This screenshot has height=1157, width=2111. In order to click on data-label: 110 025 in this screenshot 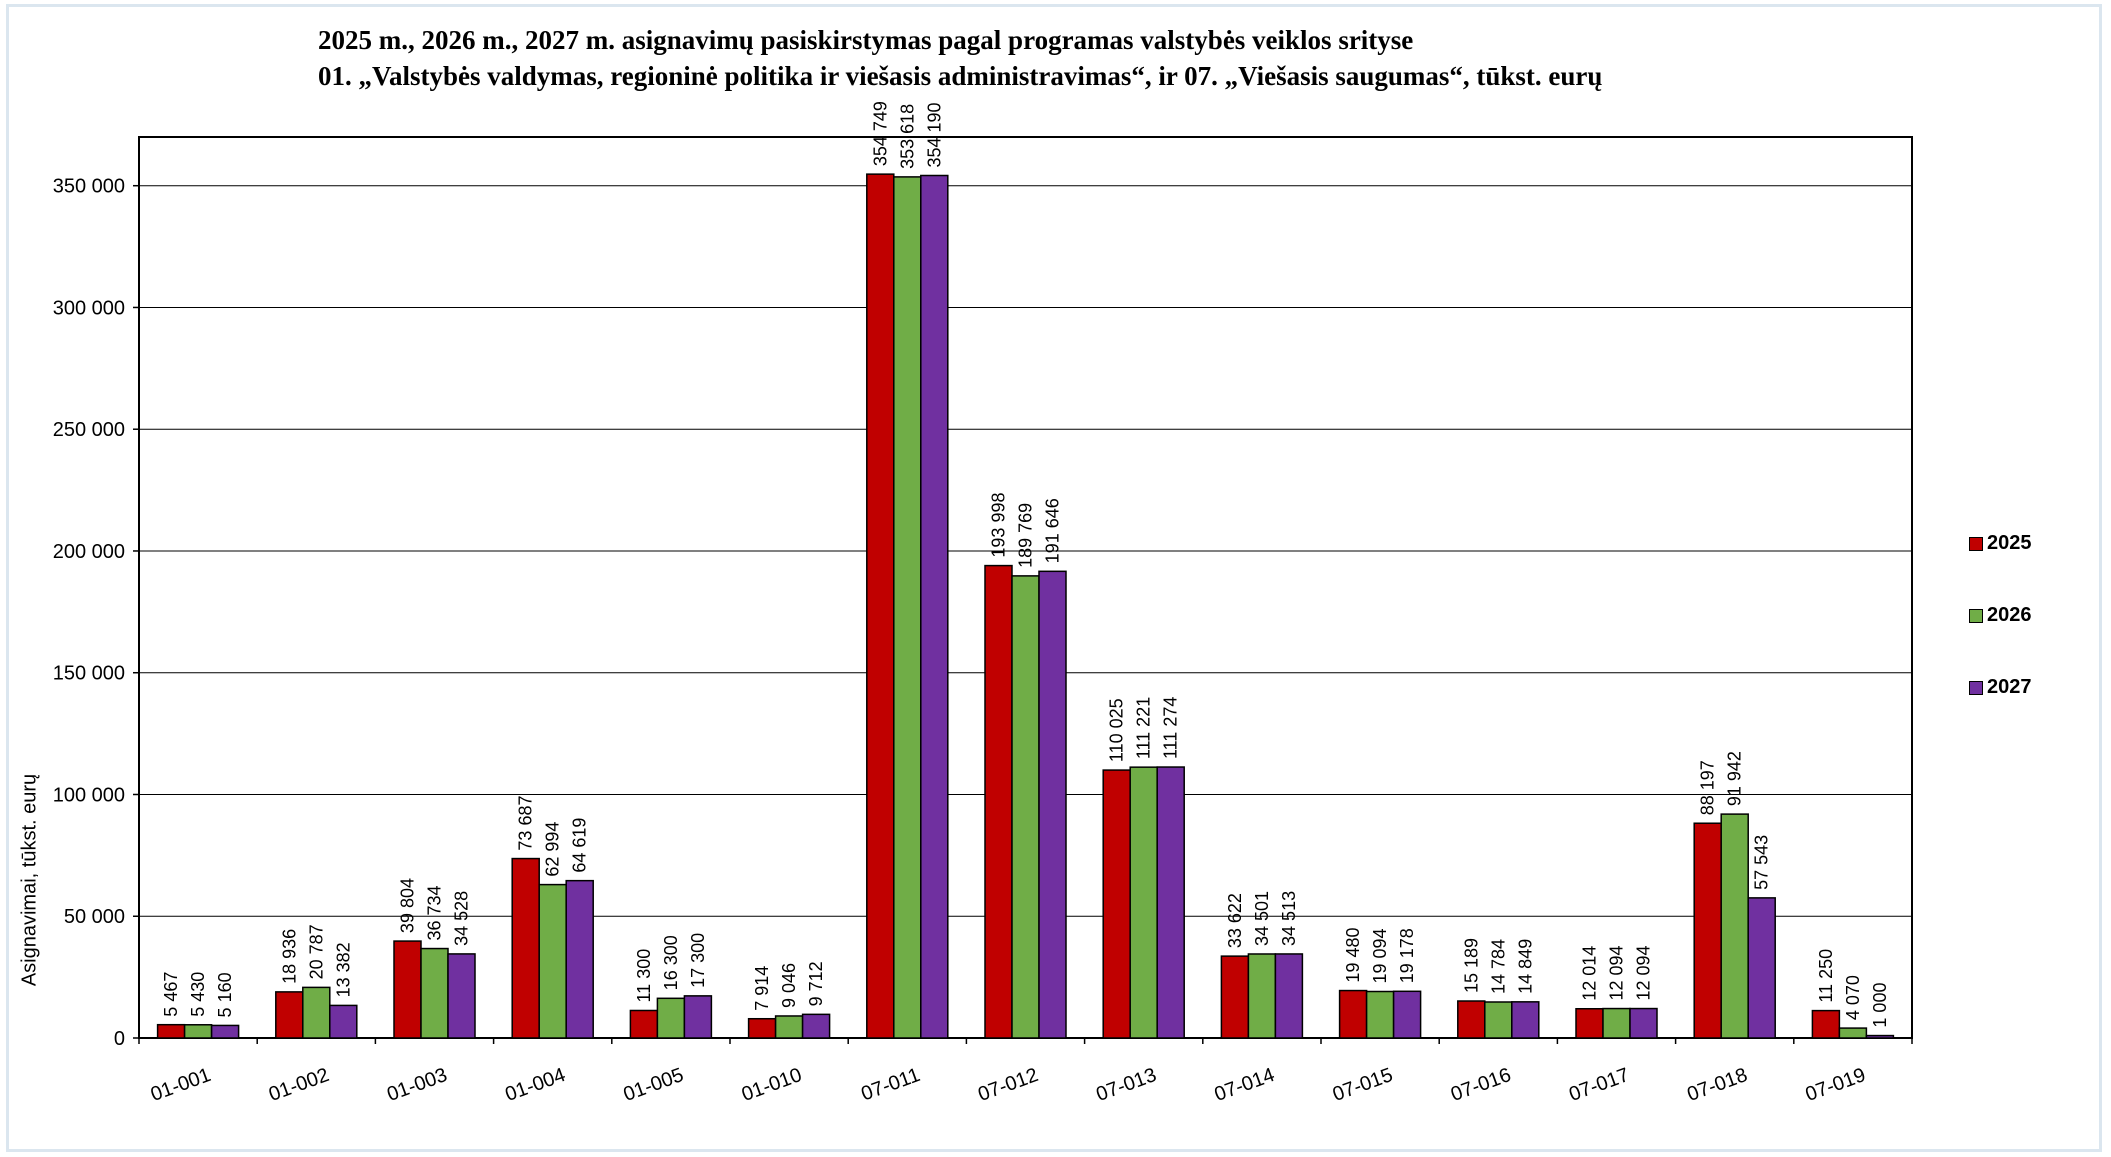, I will do `click(1117, 730)`.